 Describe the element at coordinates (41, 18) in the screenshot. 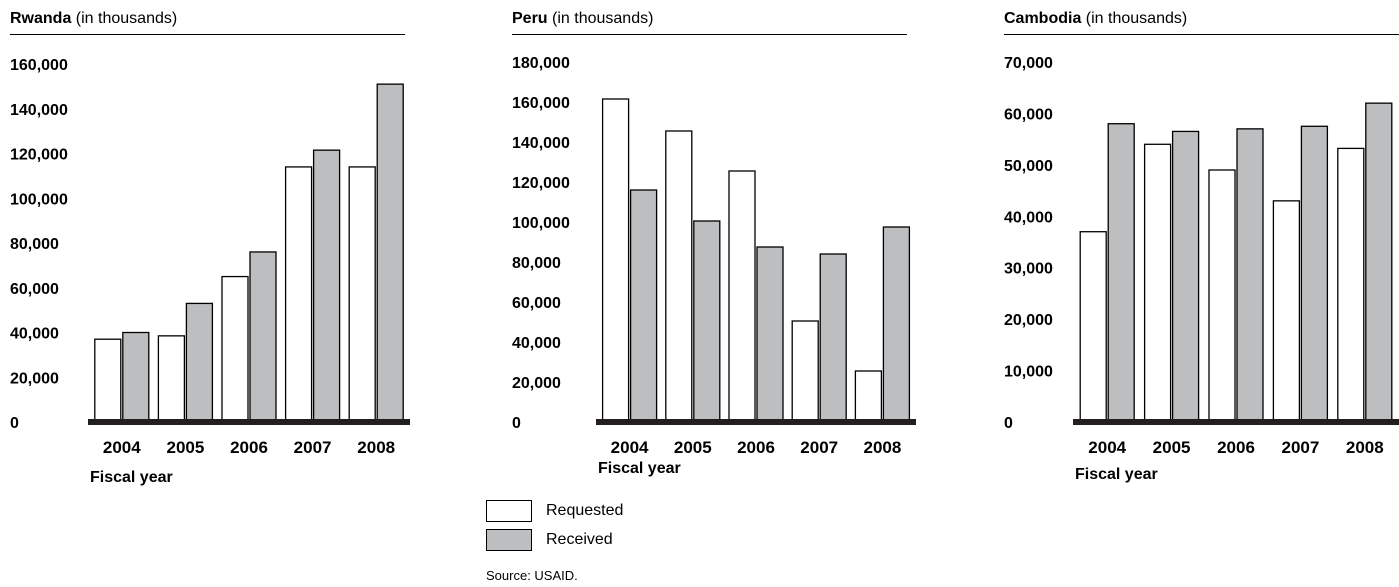

I see `chart-title-country: Rwanda` at that location.